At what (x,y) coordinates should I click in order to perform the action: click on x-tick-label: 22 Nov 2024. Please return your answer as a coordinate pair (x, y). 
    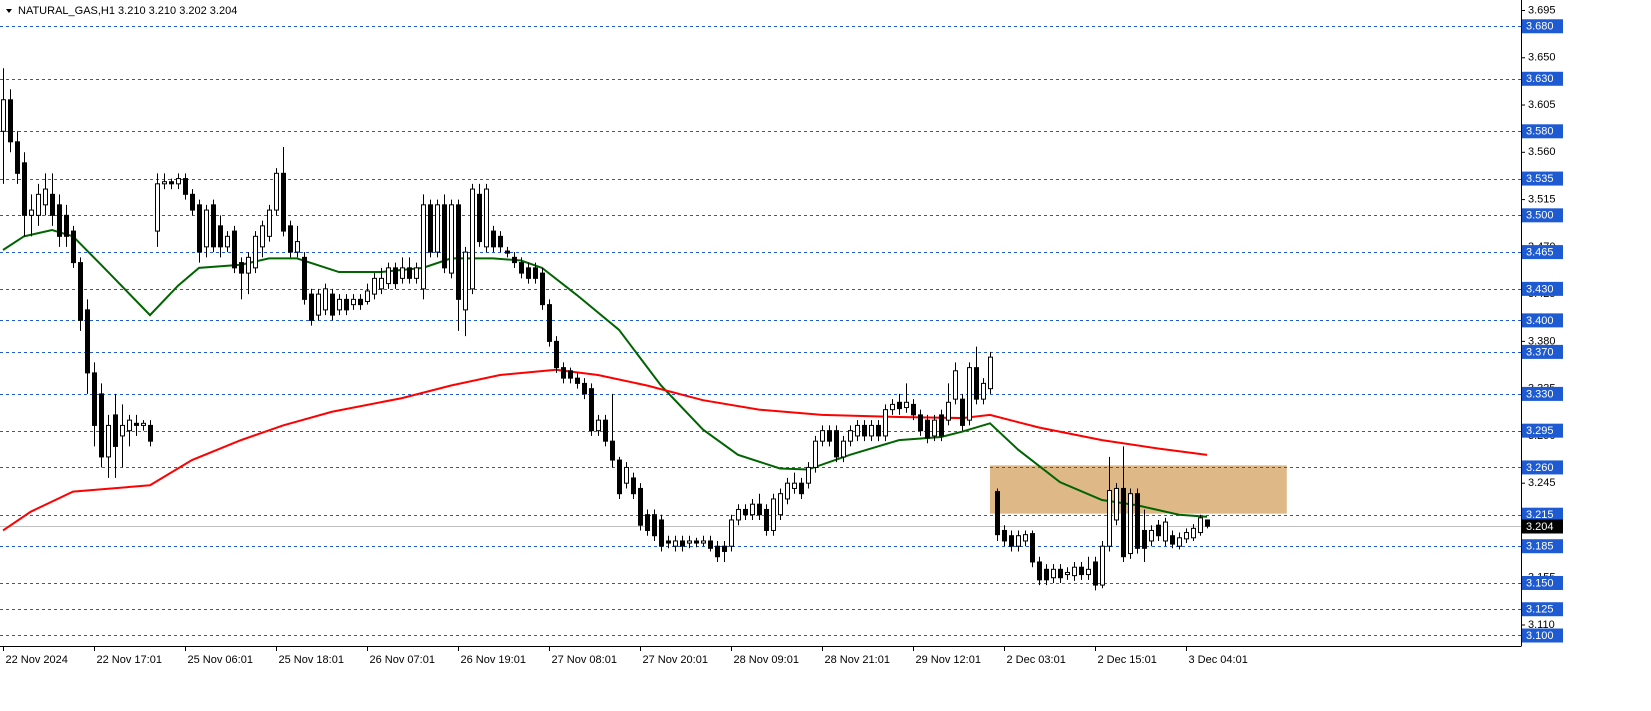
    Looking at the image, I should click on (37, 660).